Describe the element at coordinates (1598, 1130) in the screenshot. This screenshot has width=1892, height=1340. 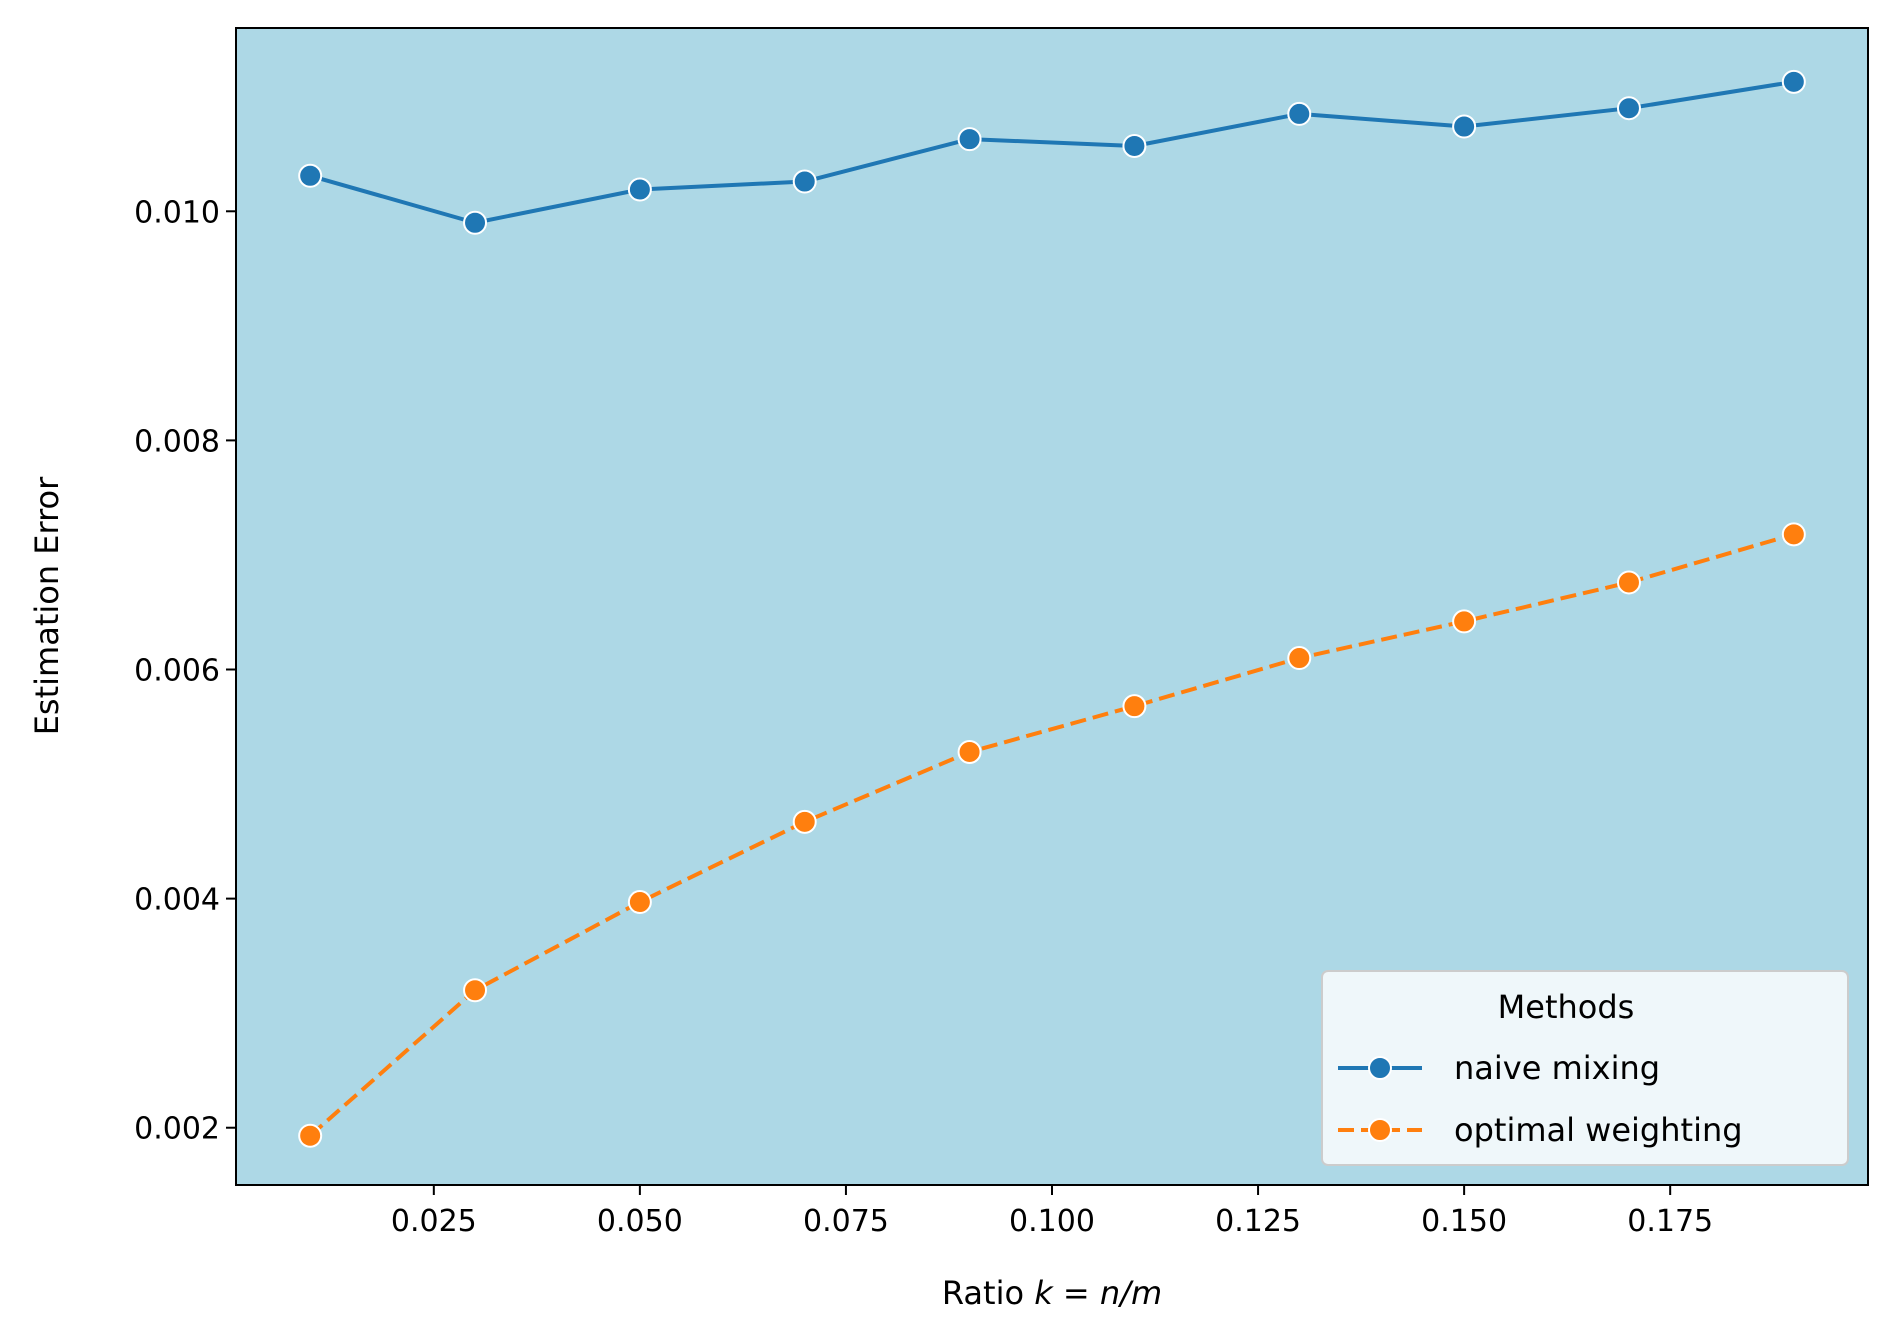
I see `legend-label-optimal-weighting: optimal weighting` at that location.